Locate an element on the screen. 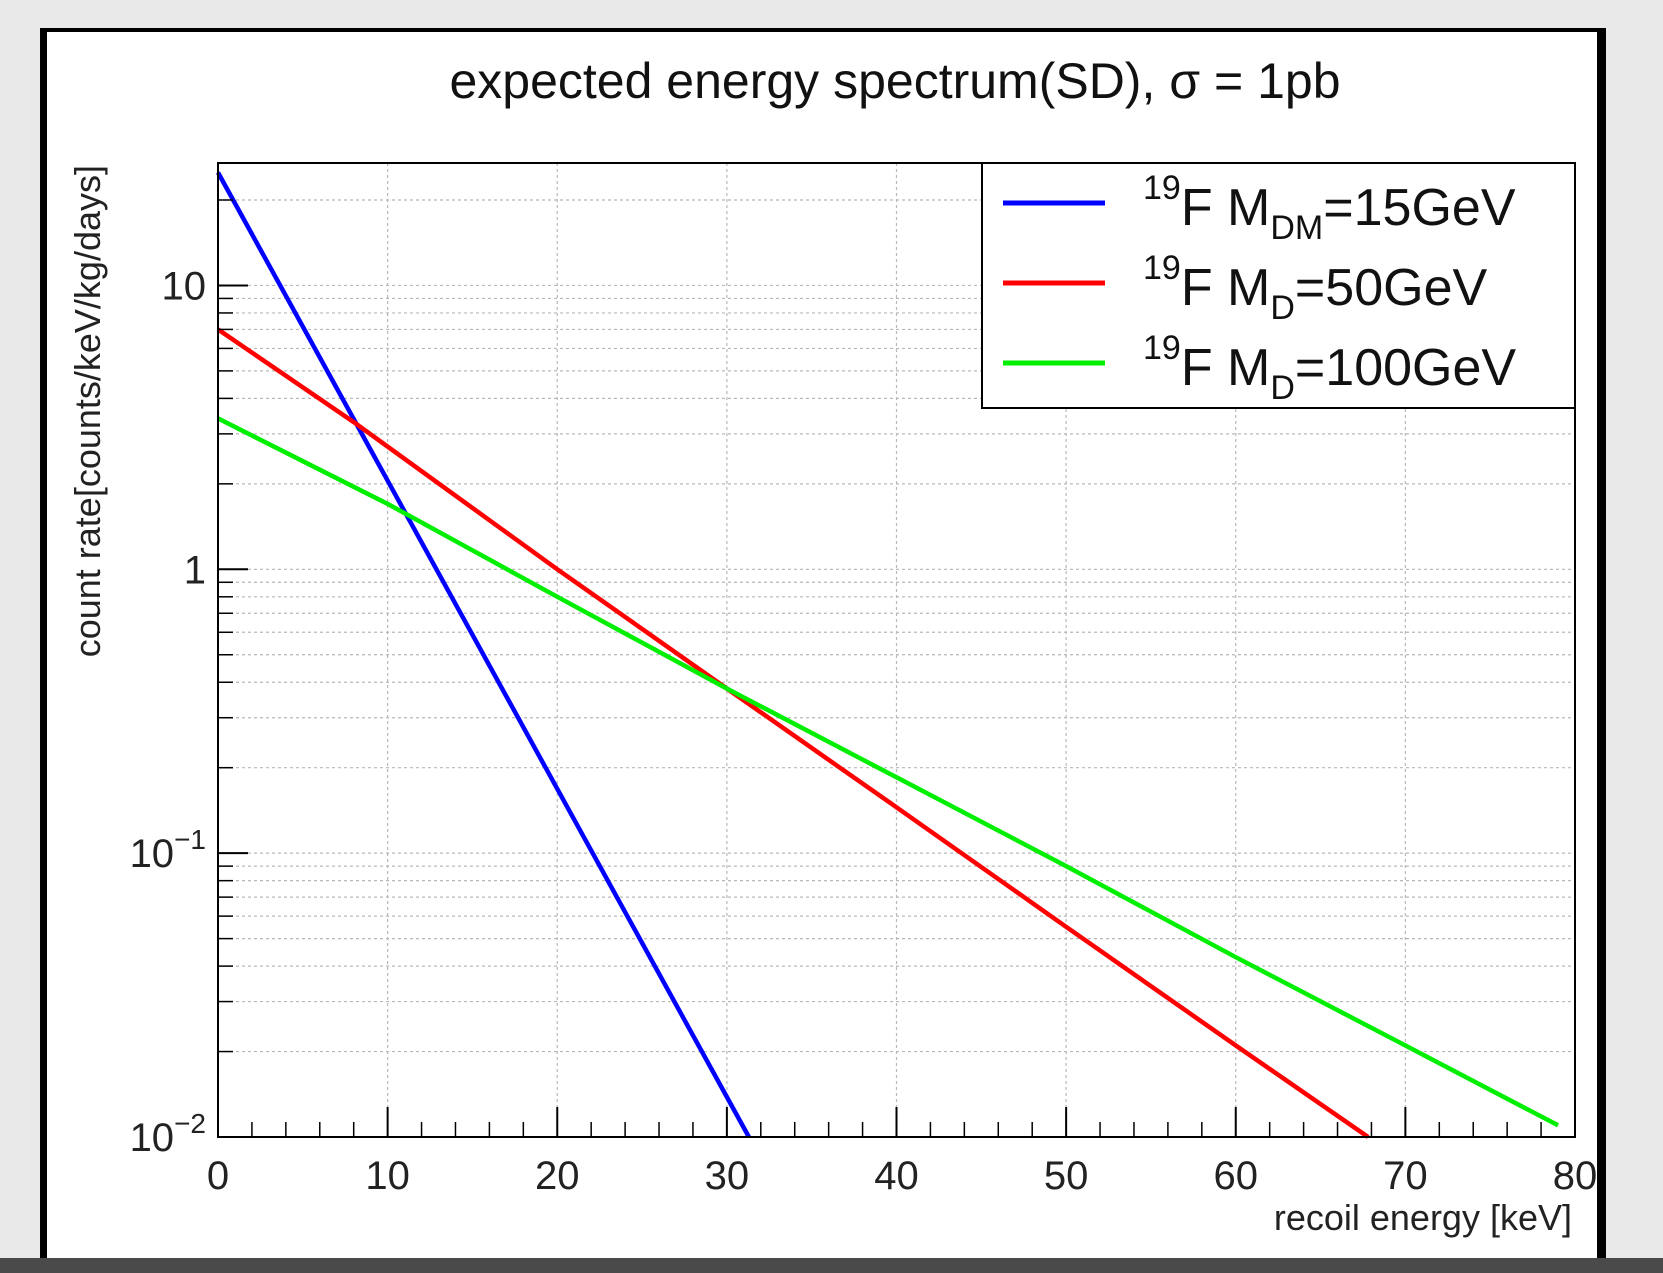  x-tick-label: 60 is located at coordinates (1236, 1176).